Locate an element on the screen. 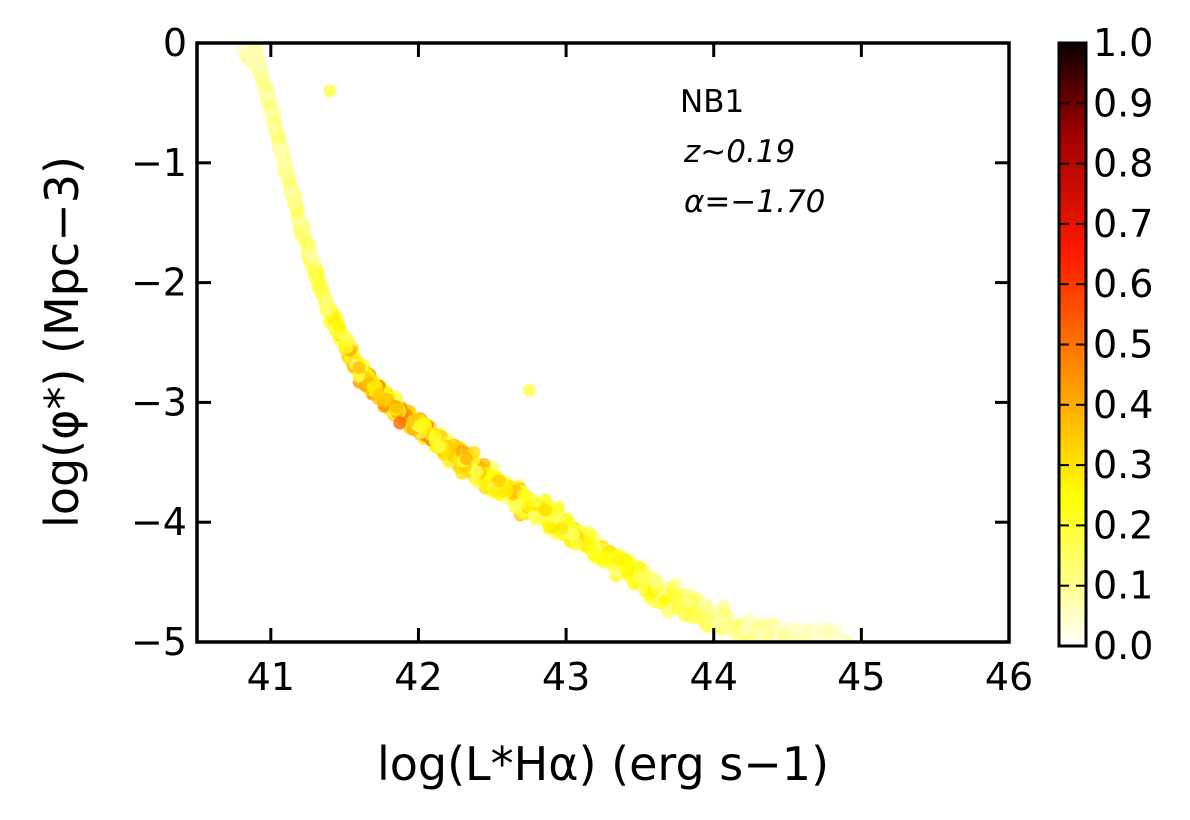  y-tick-label: −1 is located at coordinates (159, 163).